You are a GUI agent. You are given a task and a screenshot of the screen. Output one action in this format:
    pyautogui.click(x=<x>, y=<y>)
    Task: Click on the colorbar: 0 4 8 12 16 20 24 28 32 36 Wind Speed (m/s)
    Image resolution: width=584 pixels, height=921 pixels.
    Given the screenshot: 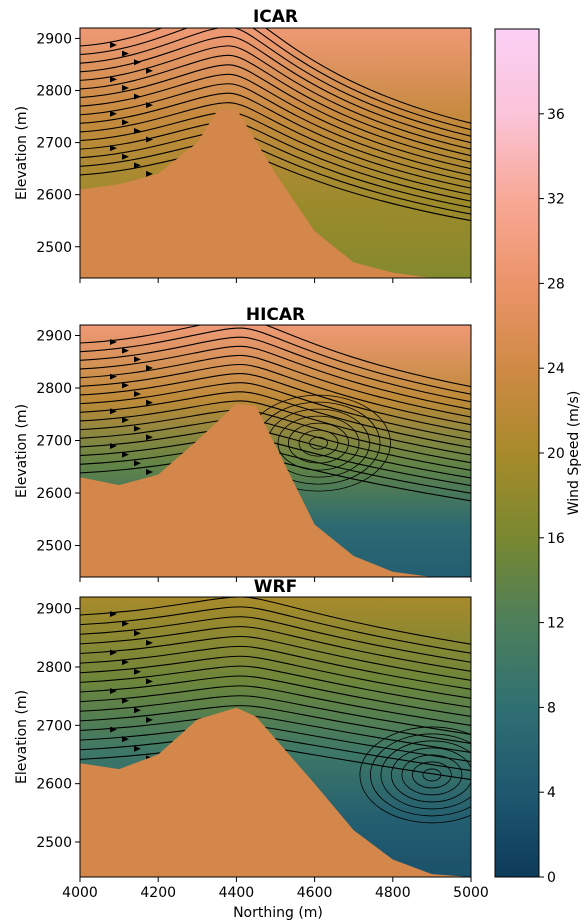 What is the action you would take?
    pyautogui.click(x=538, y=457)
    